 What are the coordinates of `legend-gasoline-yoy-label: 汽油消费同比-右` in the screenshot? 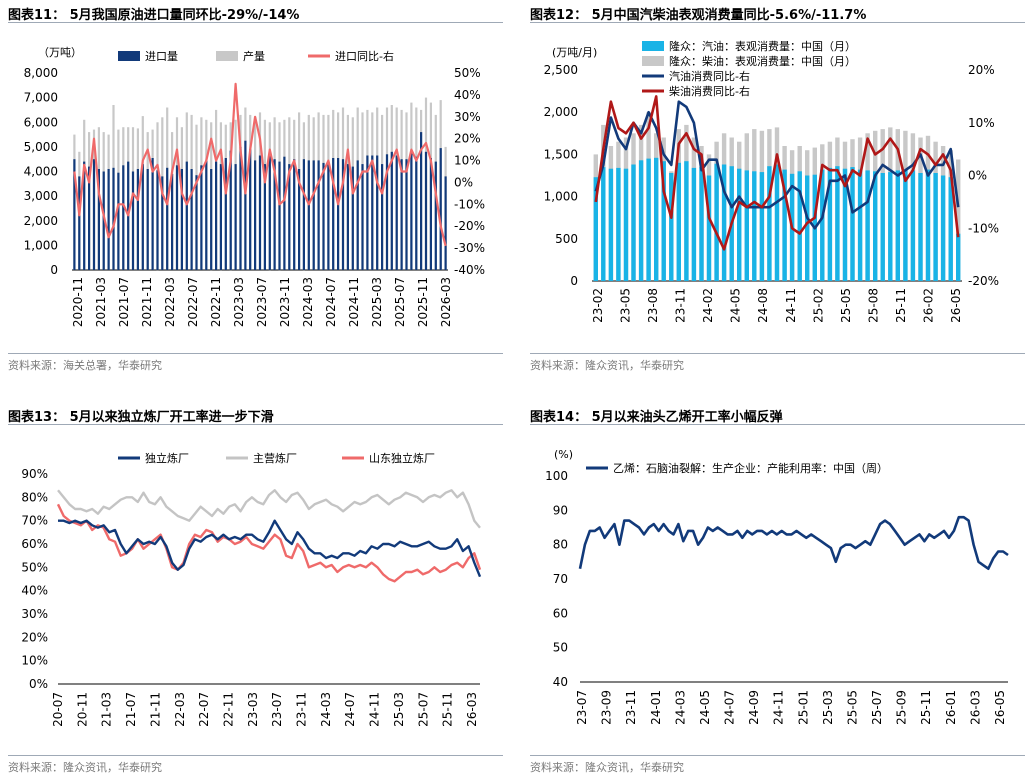 It's located at (709, 76).